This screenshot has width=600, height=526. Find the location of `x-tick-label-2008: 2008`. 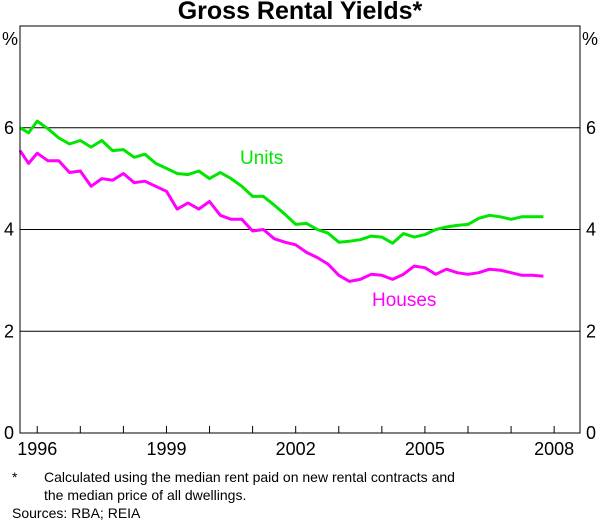

x-tick-label-2008: 2008 is located at coordinates (554, 449).